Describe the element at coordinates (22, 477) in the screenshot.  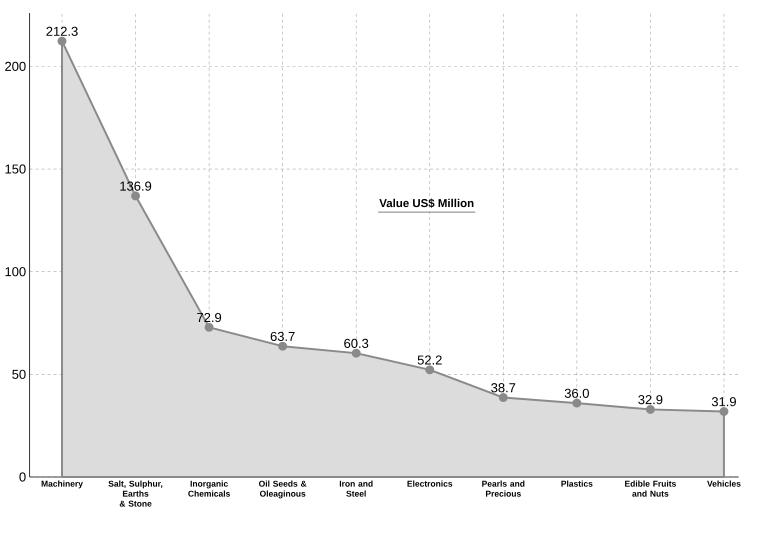
I see `y-tick-label: 0` at that location.